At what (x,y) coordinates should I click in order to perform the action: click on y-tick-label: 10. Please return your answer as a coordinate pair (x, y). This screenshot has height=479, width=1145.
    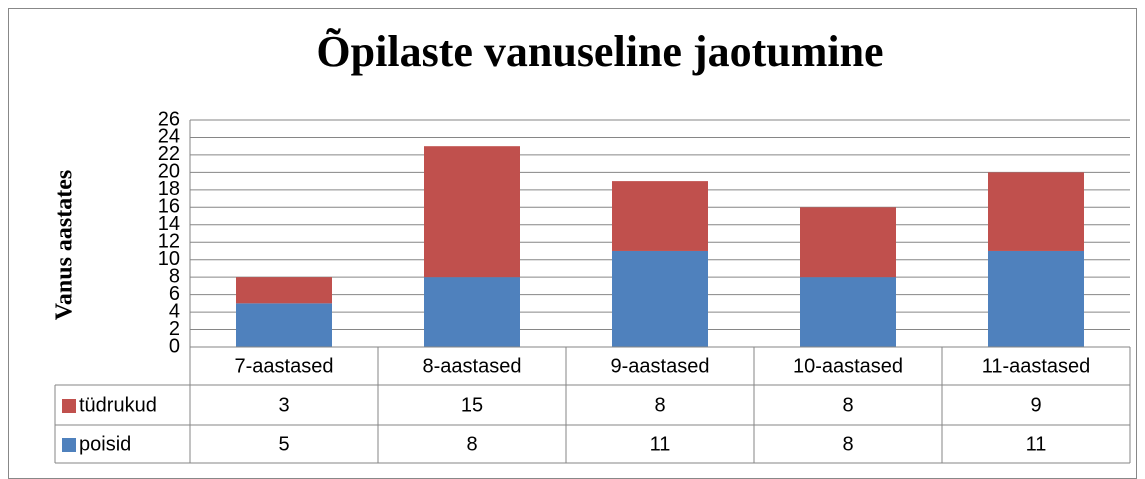
    Looking at the image, I should click on (169, 259).